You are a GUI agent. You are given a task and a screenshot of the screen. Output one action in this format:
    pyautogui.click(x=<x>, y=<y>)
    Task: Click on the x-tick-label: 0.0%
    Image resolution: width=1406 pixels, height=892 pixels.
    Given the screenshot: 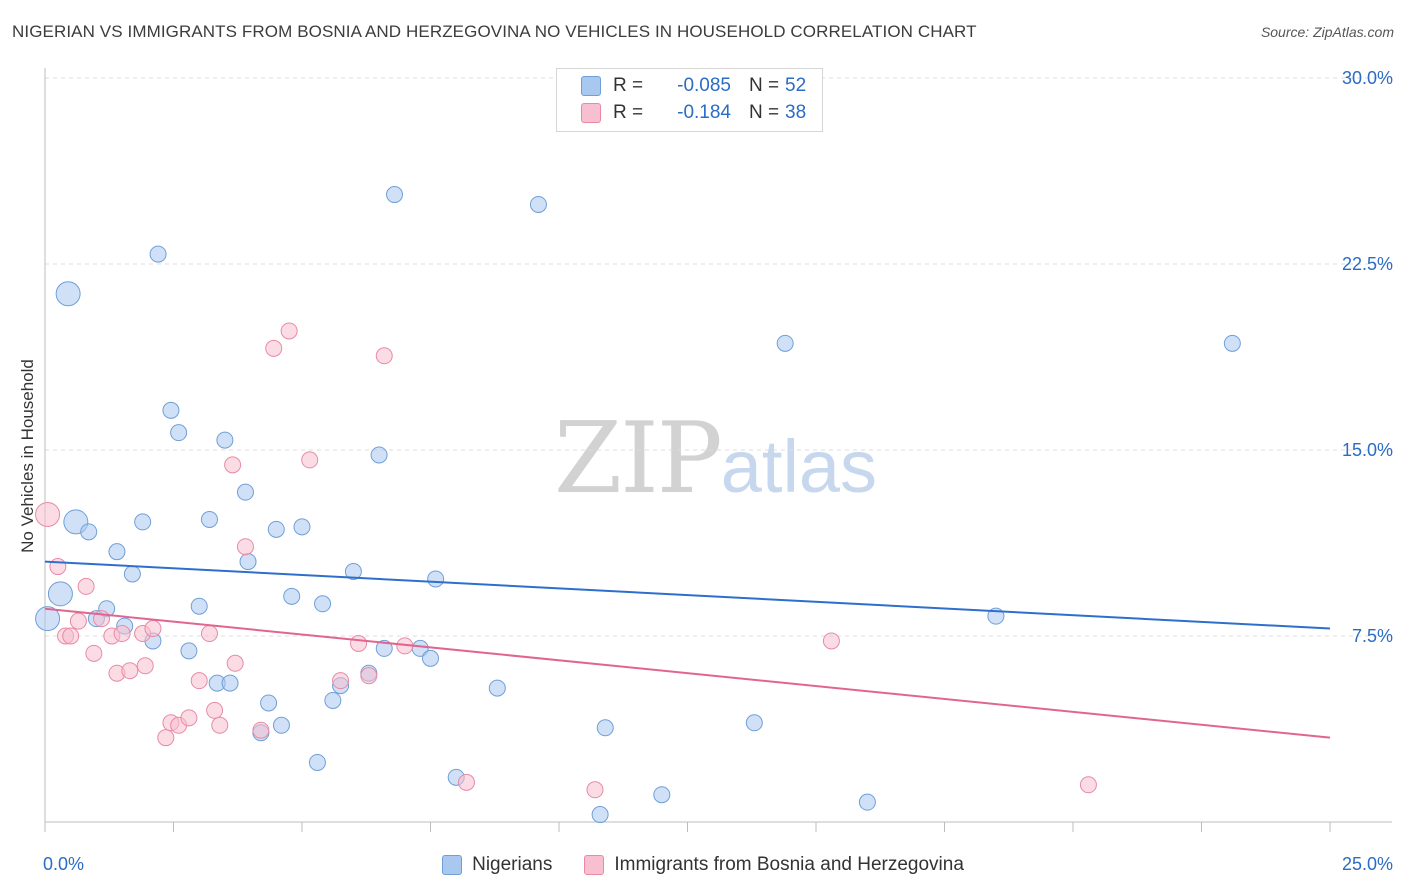 What is the action you would take?
    pyautogui.click(x=63, y=864)
    